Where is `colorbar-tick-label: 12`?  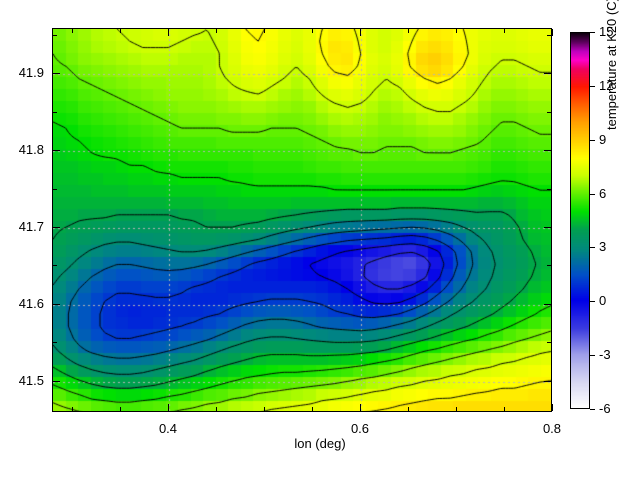 colorbar-tick-label: 12 is located at coordinates (606, 85).